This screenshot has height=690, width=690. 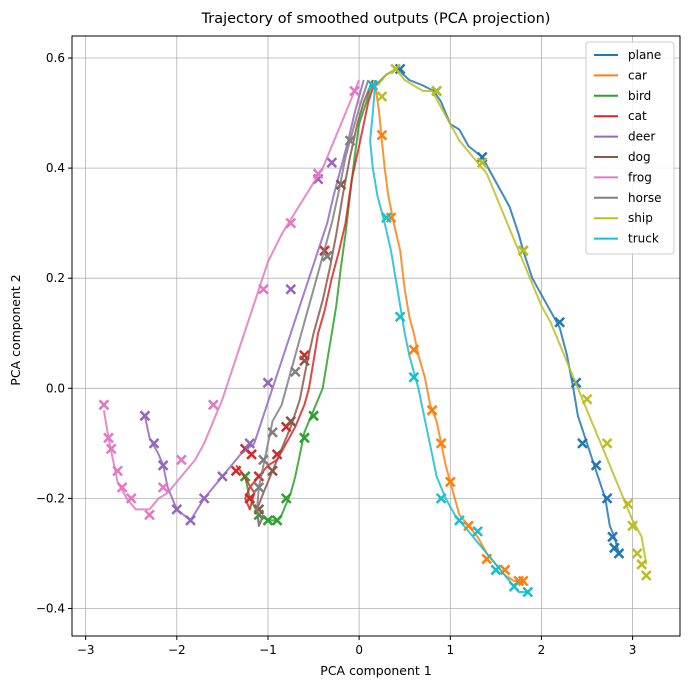 I want to click on legend-label-horse: horse, so click(x=645, y=198).